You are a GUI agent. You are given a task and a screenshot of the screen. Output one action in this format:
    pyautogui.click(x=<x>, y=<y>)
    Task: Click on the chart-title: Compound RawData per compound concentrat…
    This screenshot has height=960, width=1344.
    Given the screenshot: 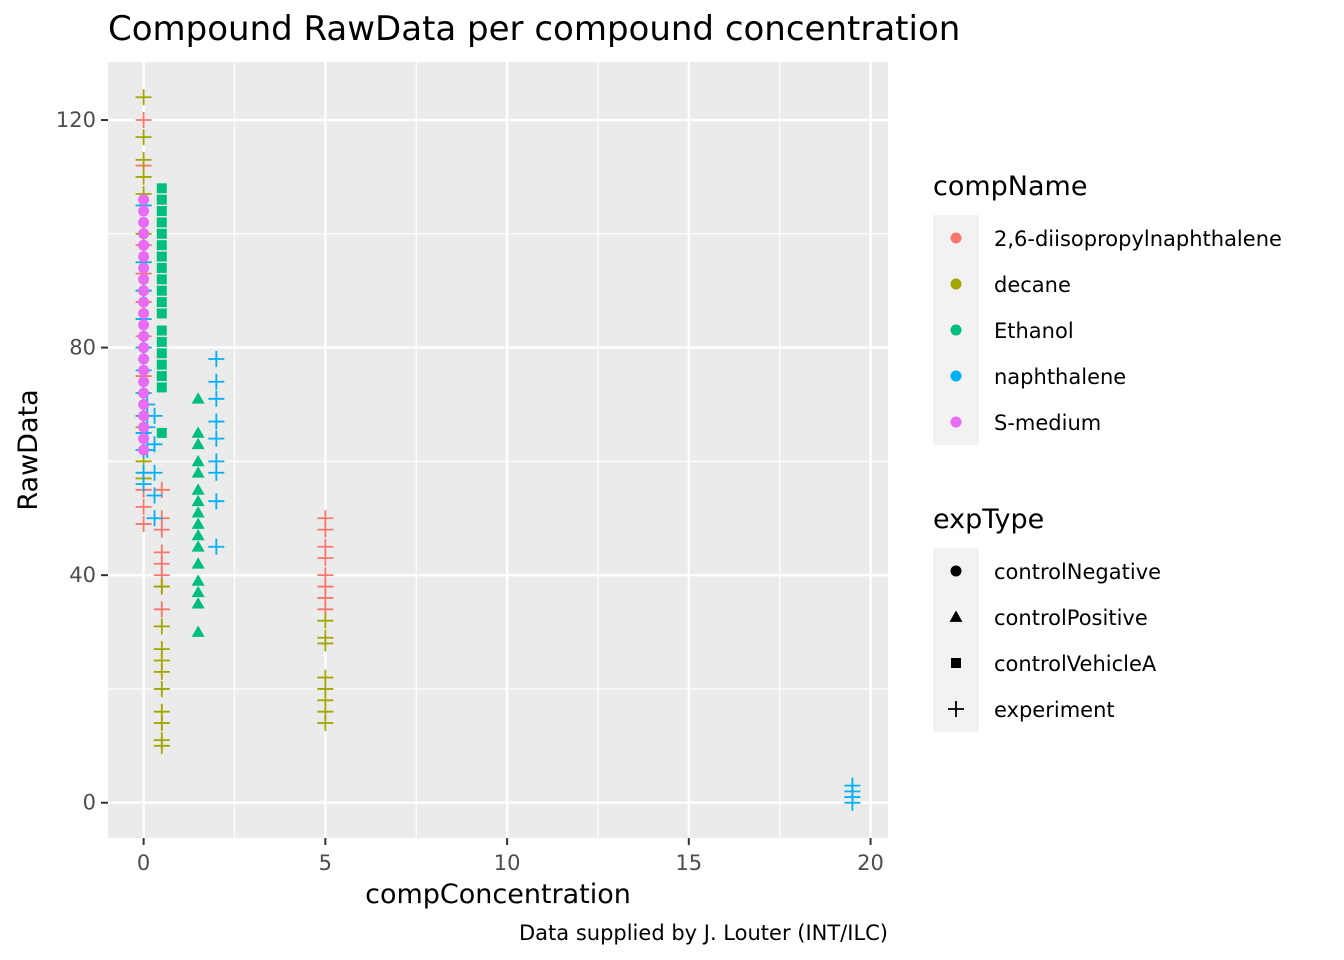 What is the action you would take?
    pyautogui.click(x=534, y=29)
    